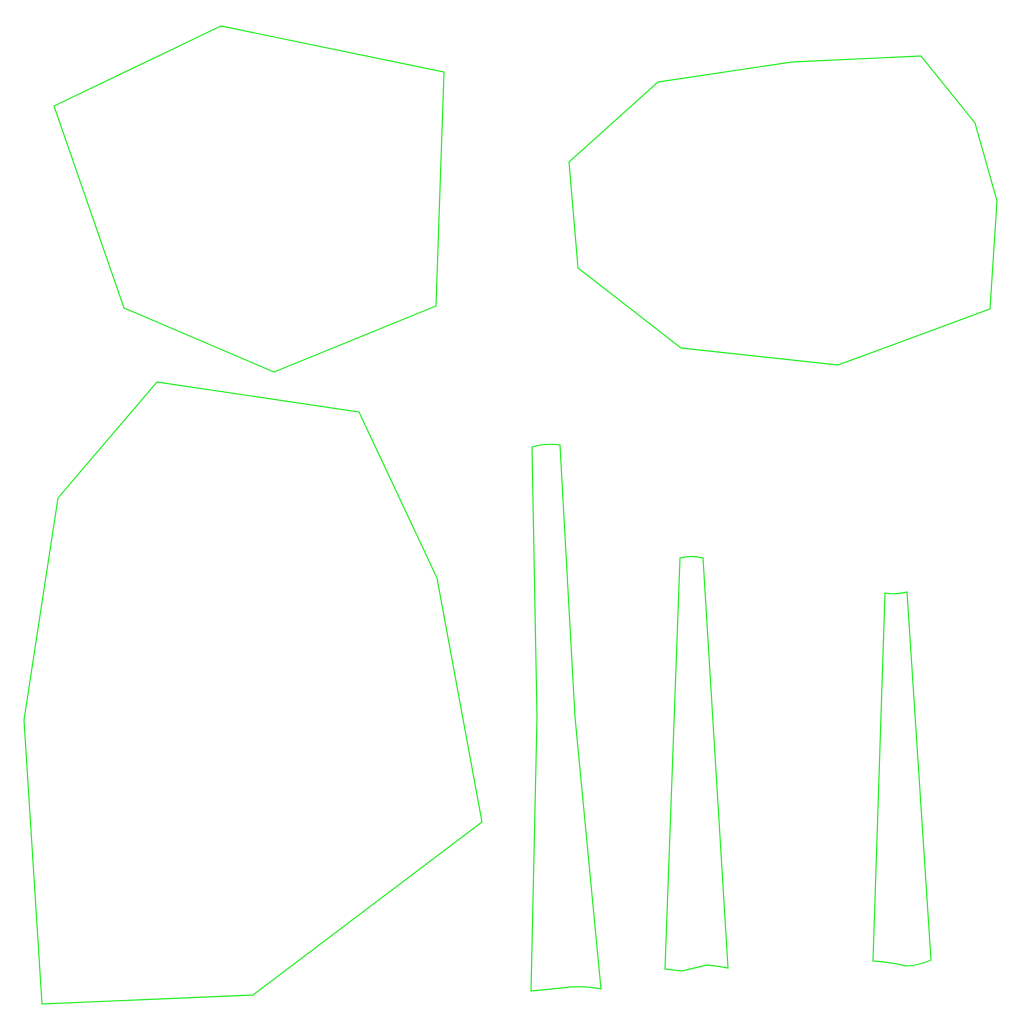 The image size is (1024, 1024). Describe the element at coordinates (783, 210) in the screenshot. I see `polygon-top-right` at that location.